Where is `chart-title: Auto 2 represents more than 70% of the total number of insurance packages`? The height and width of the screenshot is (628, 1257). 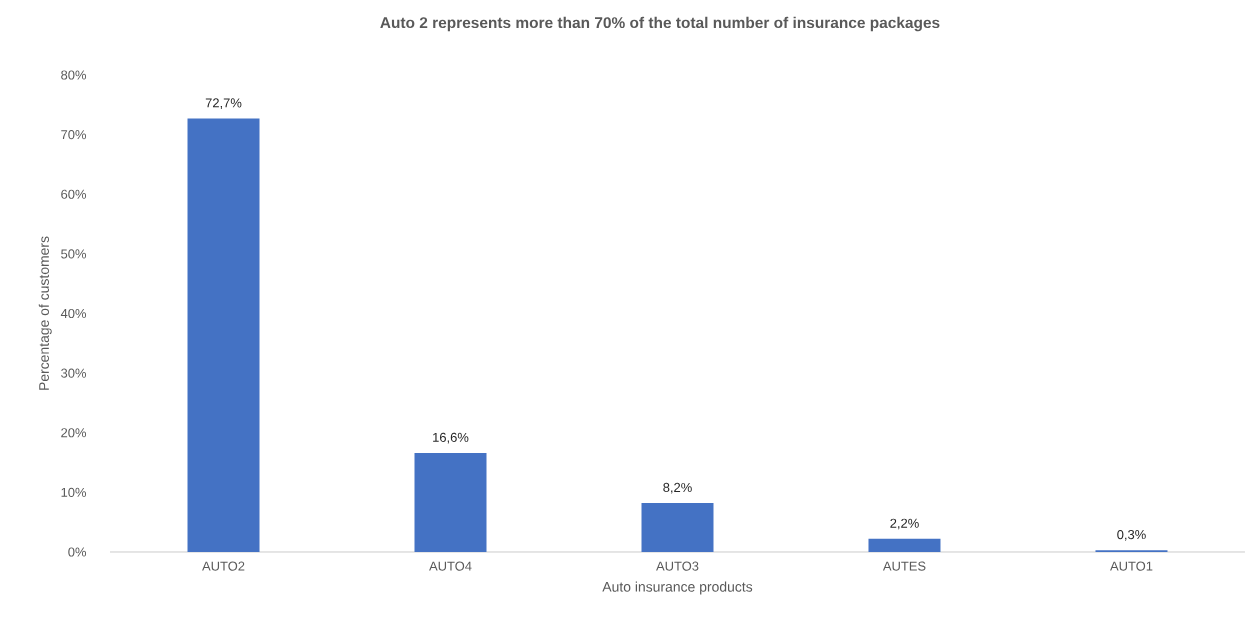
chart-title: Auto 2 represents more than 70% of the total number of insurance packages is located at coordinates (660, 24).